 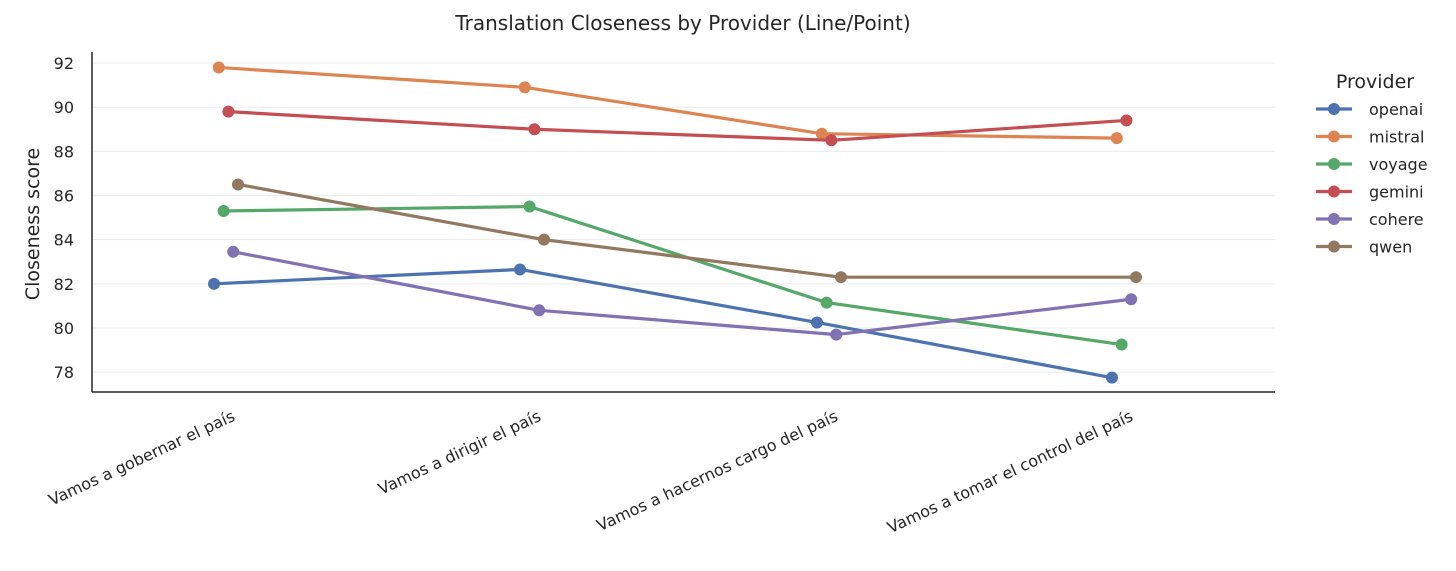 What do you see at coordinates (64, 328) in the screenshot?
I see `y-tick-label: 80` at bounding box center [64, 328].